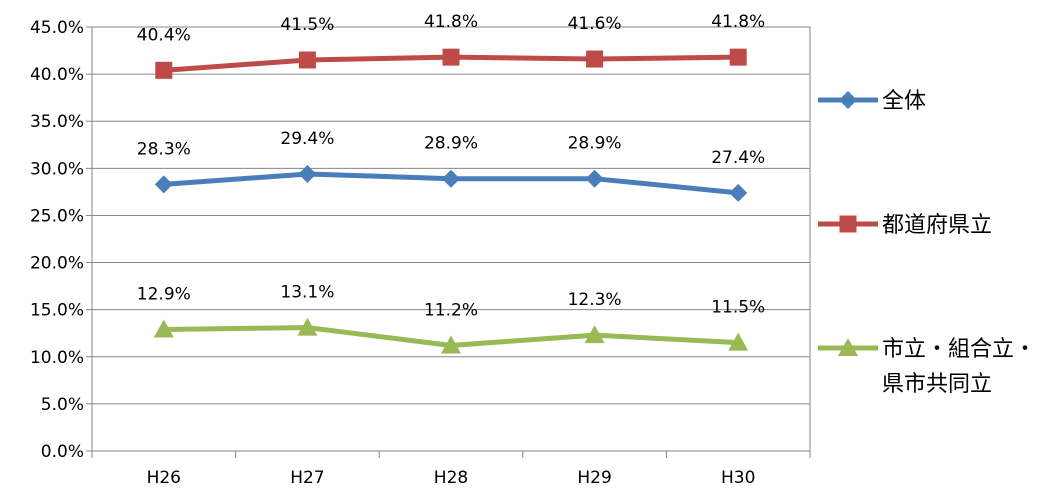 This screenshot has width=1038, height=490. Describe the element at coordinates (738, 308) in the screenshot. I see `data-label: 11.5%` at that location.